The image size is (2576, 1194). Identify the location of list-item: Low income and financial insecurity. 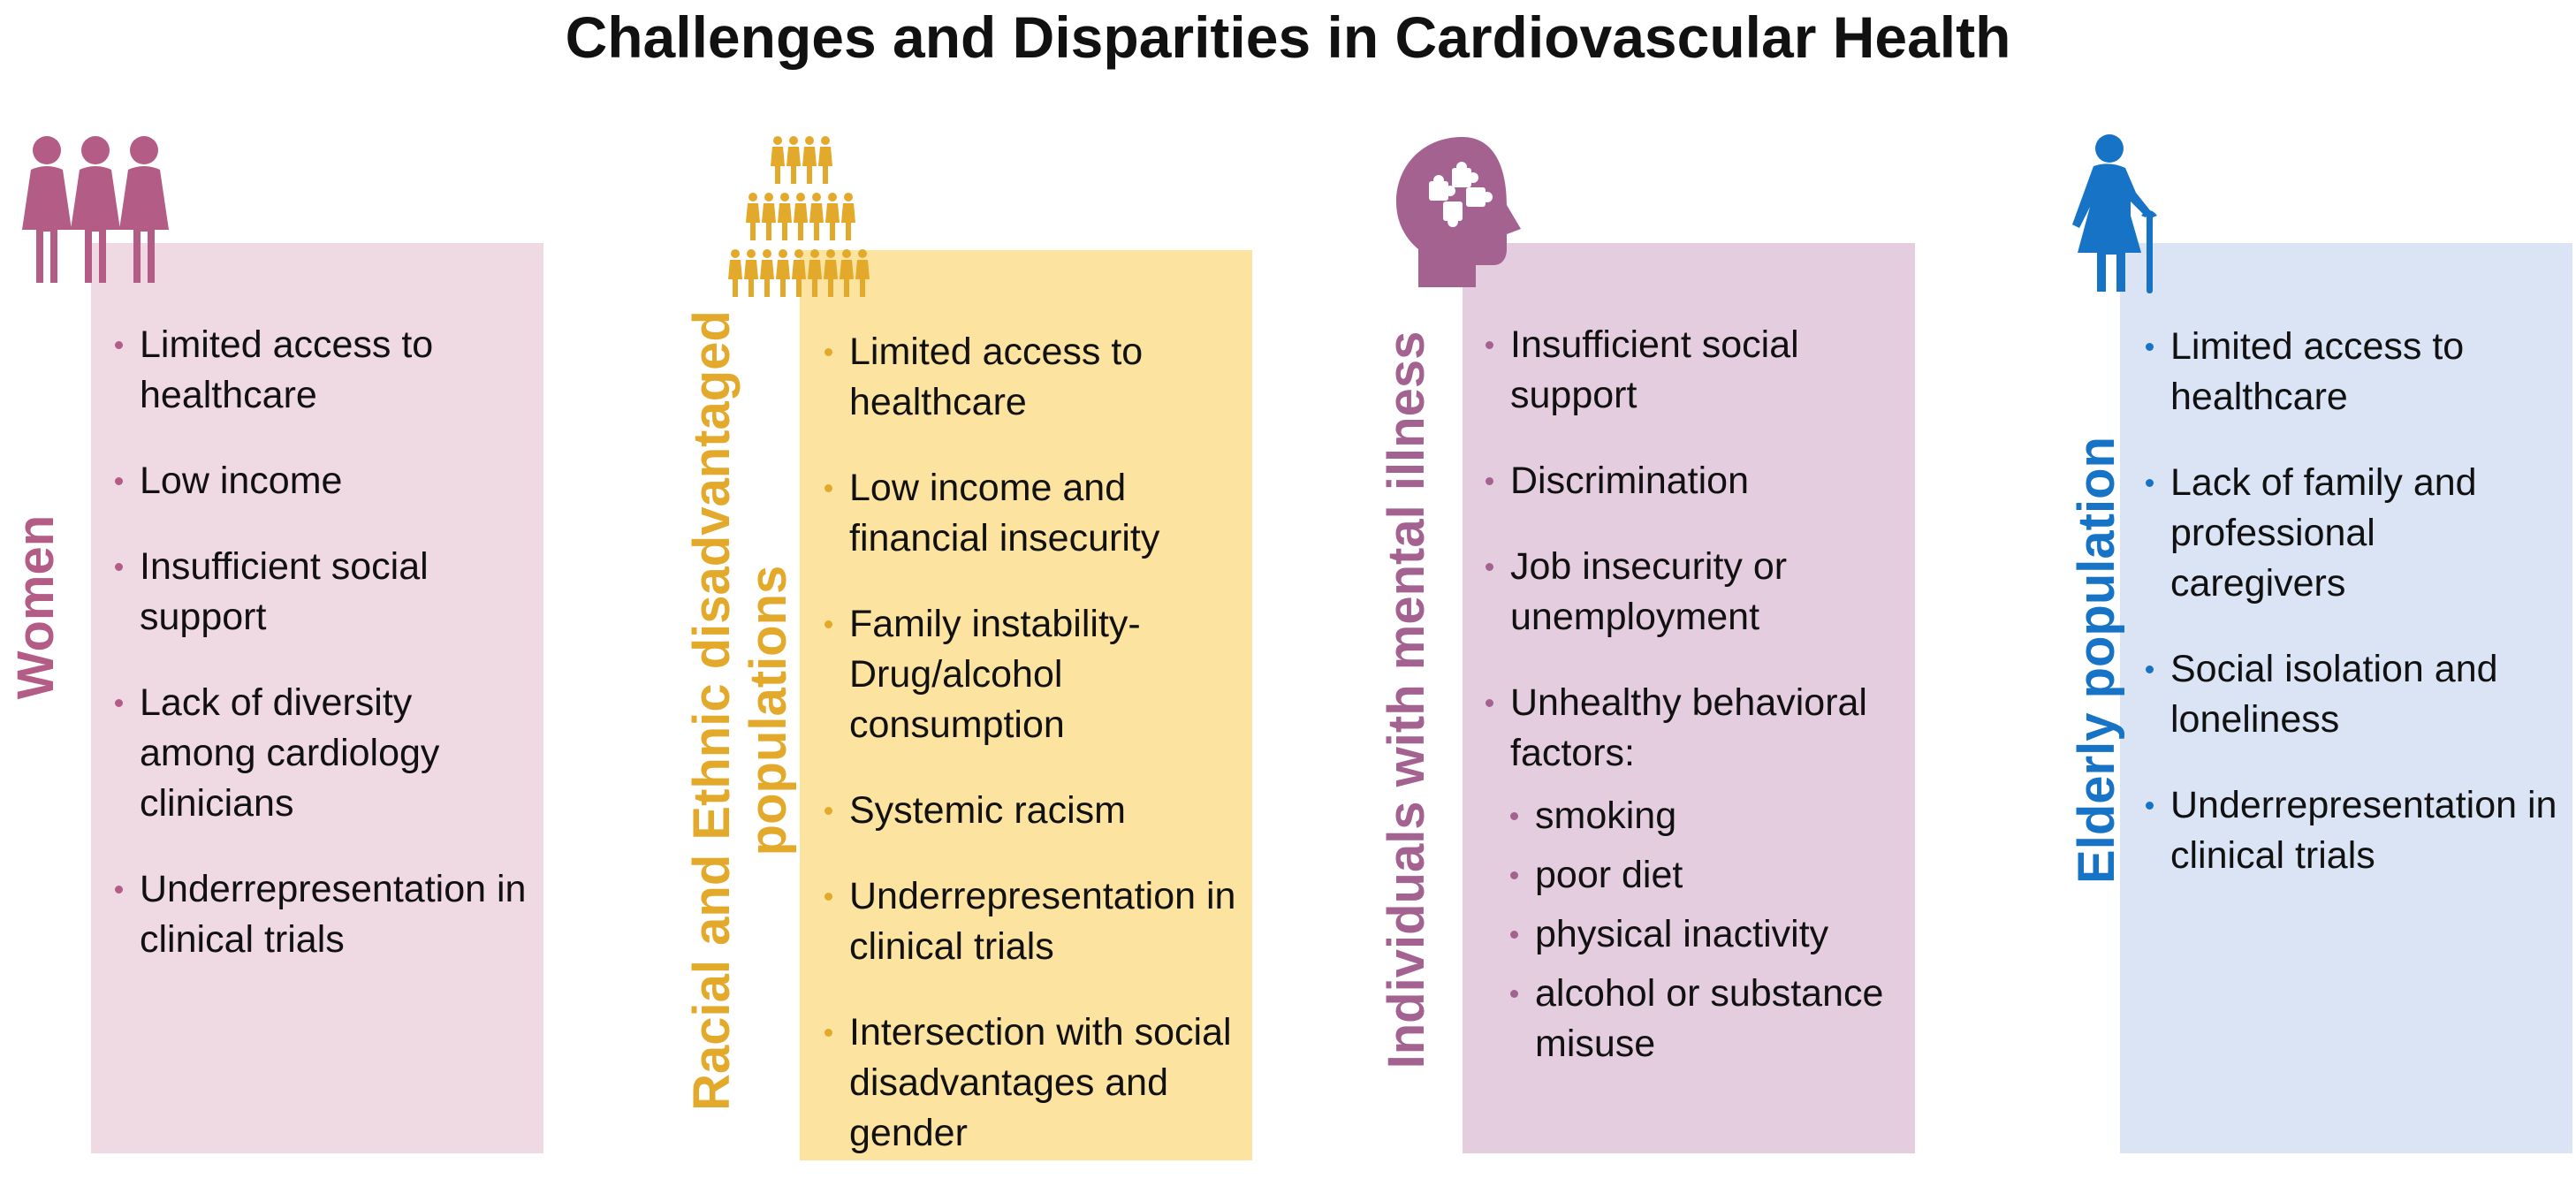
(1032, 513).